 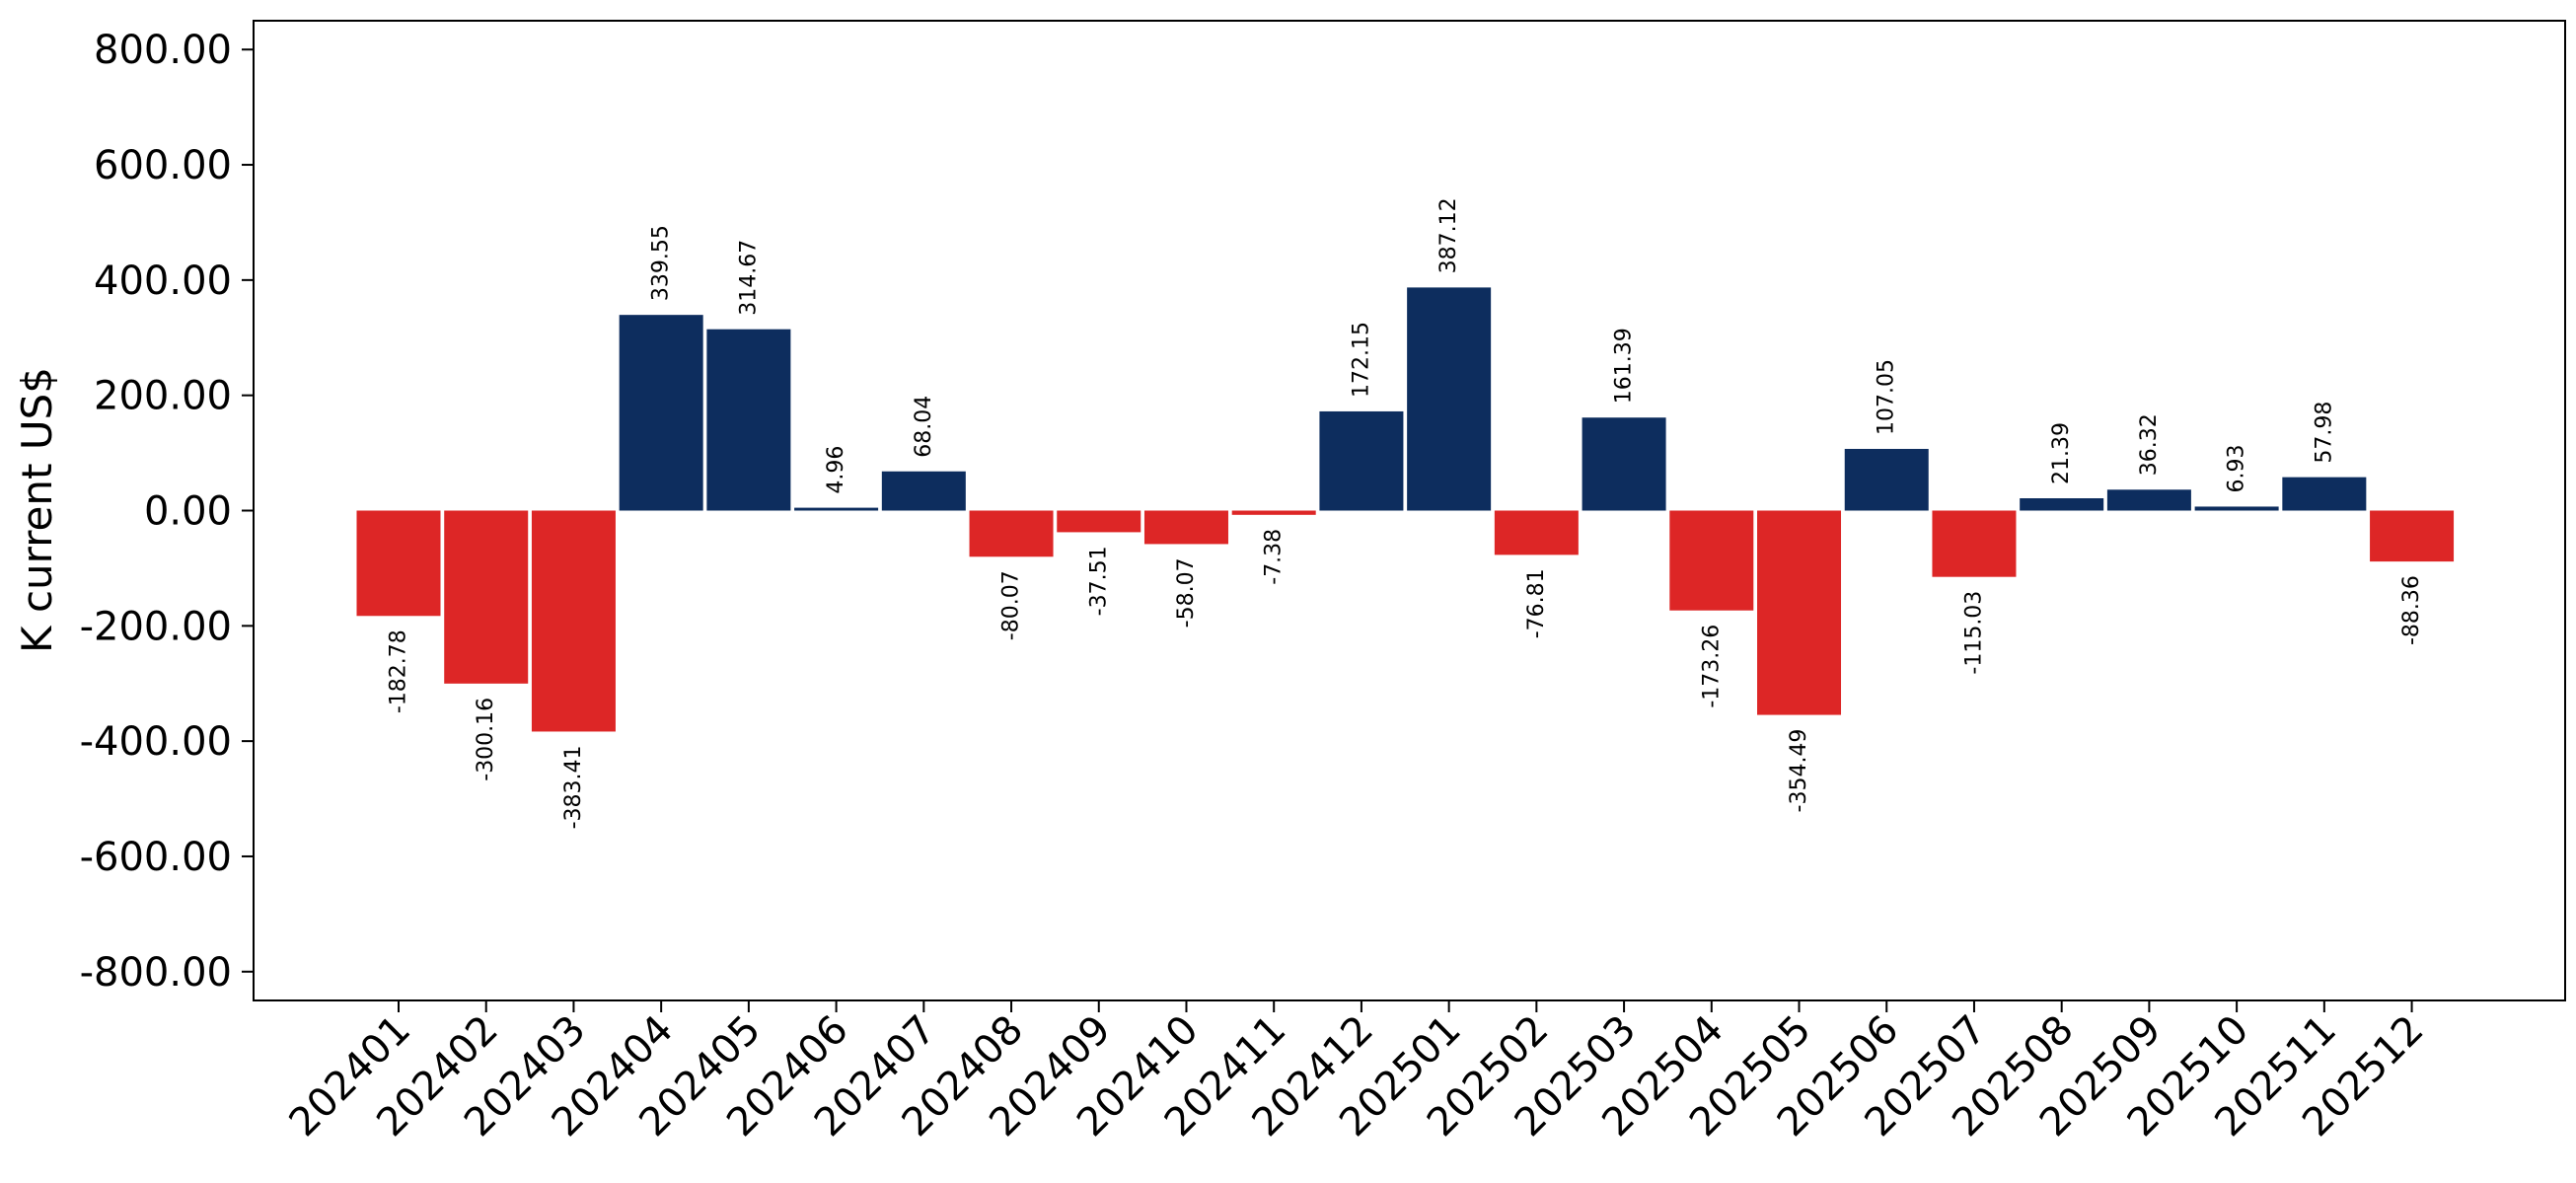 I want to click on bar-value-label: -383.41, so click(x=573, y=787).